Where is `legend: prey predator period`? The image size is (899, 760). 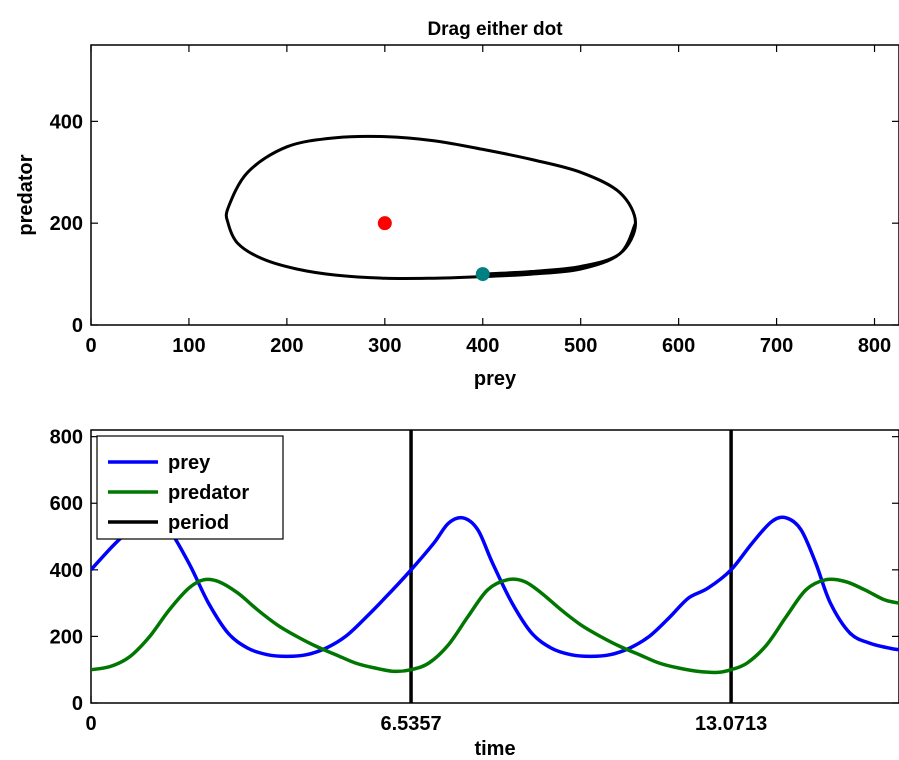 legend: prey predator period is located at coordinates (190, 487).